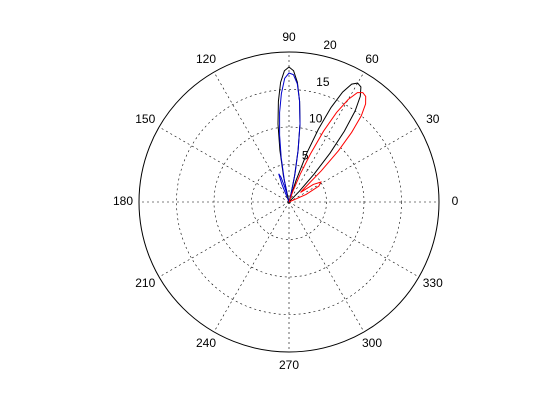 This screenshot has height=420, width=560. I want to click on angle-label: 90, so click(289, 37).